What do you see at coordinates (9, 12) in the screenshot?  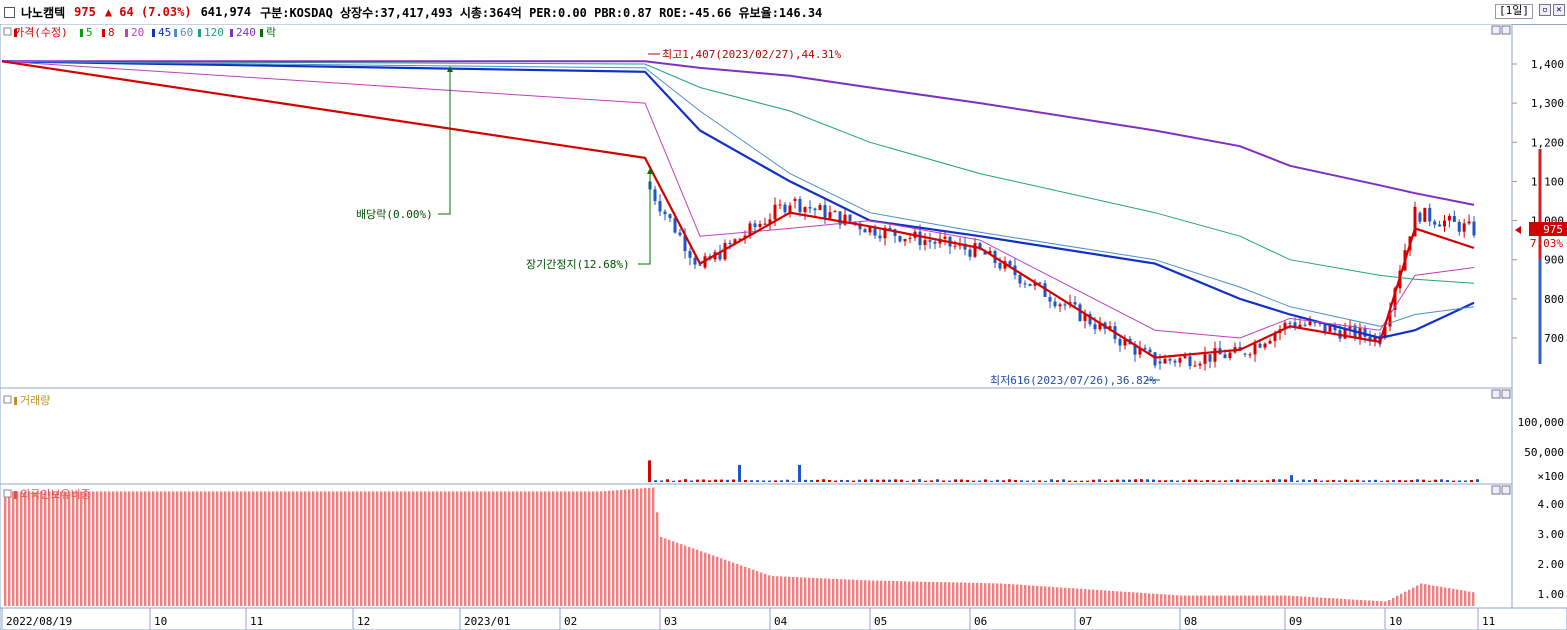 I see `select-checkbox` at bounding box center [9, 12].